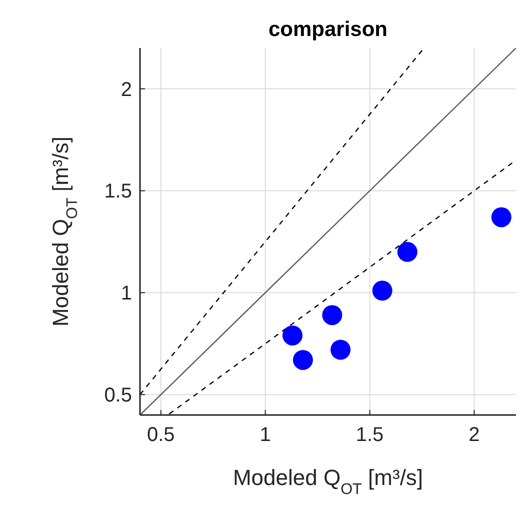 Image resolution: width=520 pixels, height=511 pixels. I want to click on x-tick-label: 0.5, so click(160, 435).